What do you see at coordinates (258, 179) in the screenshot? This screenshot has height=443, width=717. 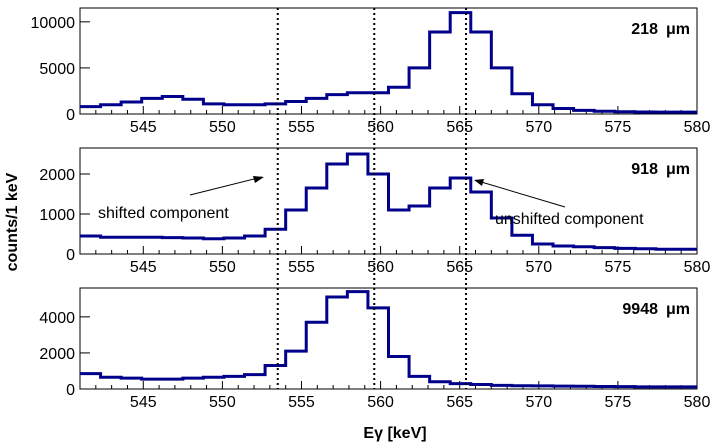 I see `arrow-shifted-head` at bounding box center [258, 179].